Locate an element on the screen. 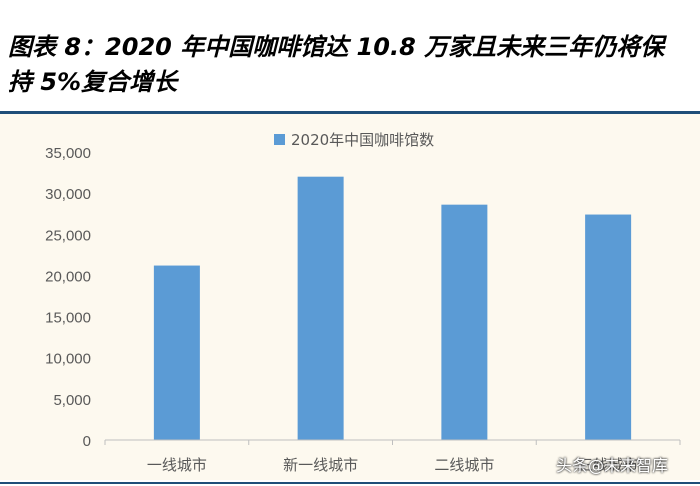 The height and width of the screenshot is (486, 700). x-tick-label: 二线城市 is located at coordinates (464, 465).